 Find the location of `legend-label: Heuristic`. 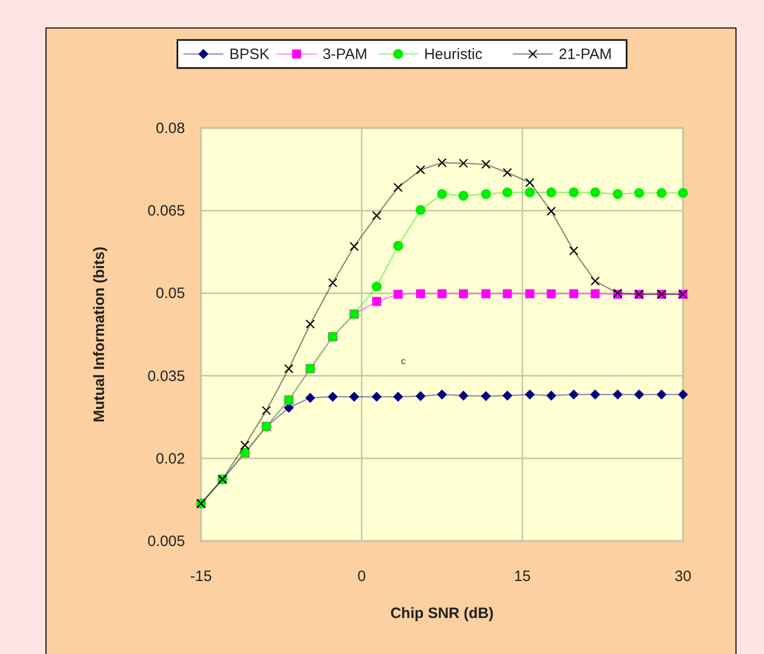

legend-label: Heuristic is located at coordinates (453, 54).